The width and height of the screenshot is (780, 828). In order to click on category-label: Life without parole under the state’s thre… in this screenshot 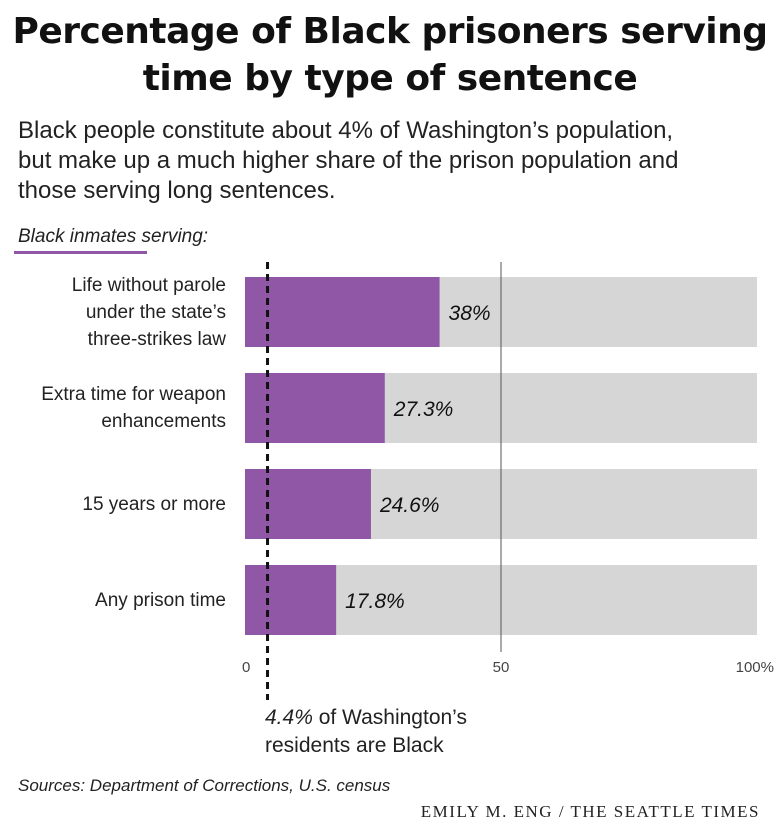, I will do `click(149, 312)`.